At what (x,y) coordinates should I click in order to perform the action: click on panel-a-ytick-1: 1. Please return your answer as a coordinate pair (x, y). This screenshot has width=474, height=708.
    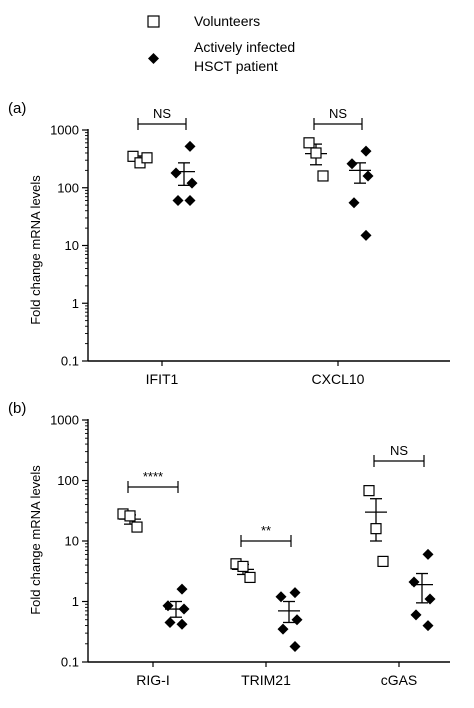
    Looking at the image, I should click on (75, 303).